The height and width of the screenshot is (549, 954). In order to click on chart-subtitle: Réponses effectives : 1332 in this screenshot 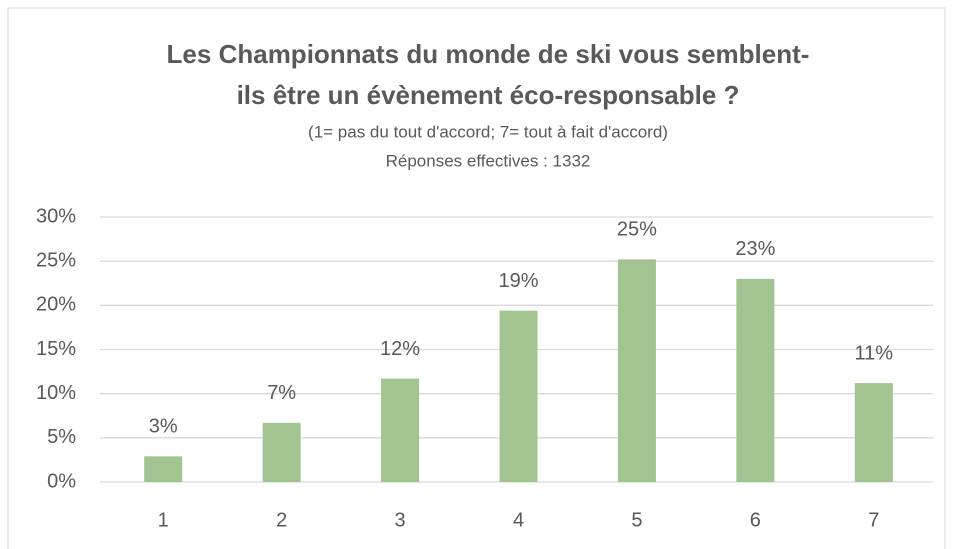, I will do `click(488, 160)`.